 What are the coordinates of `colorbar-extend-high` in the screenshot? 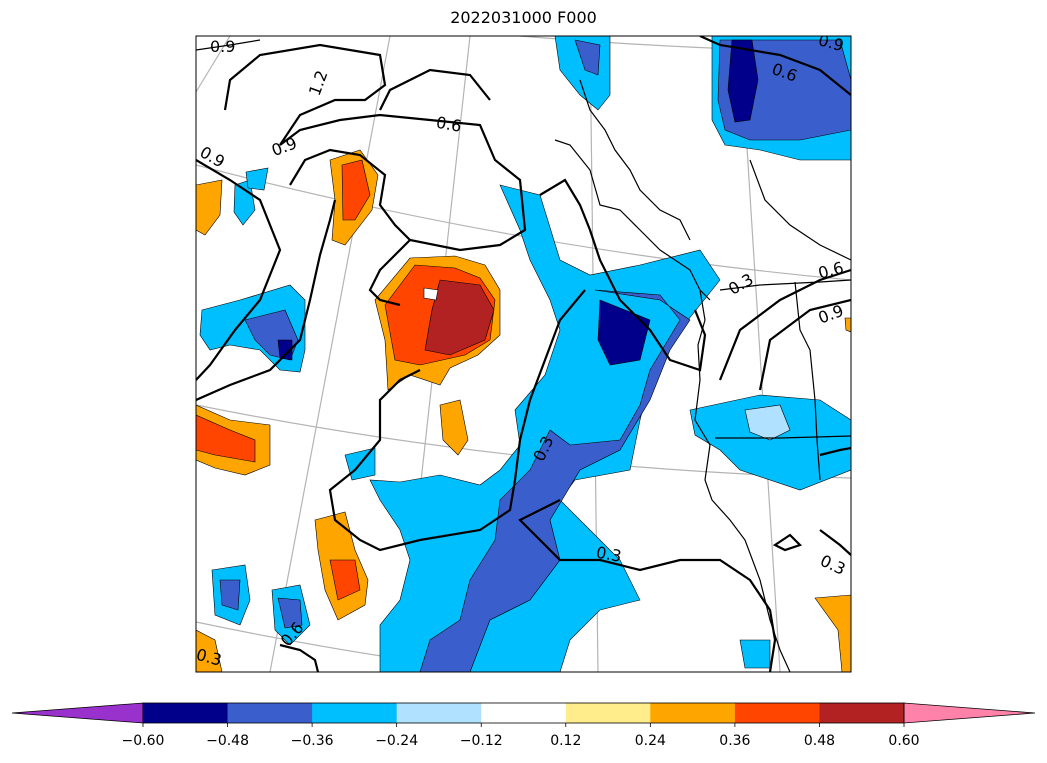 It's located at (969, 713).